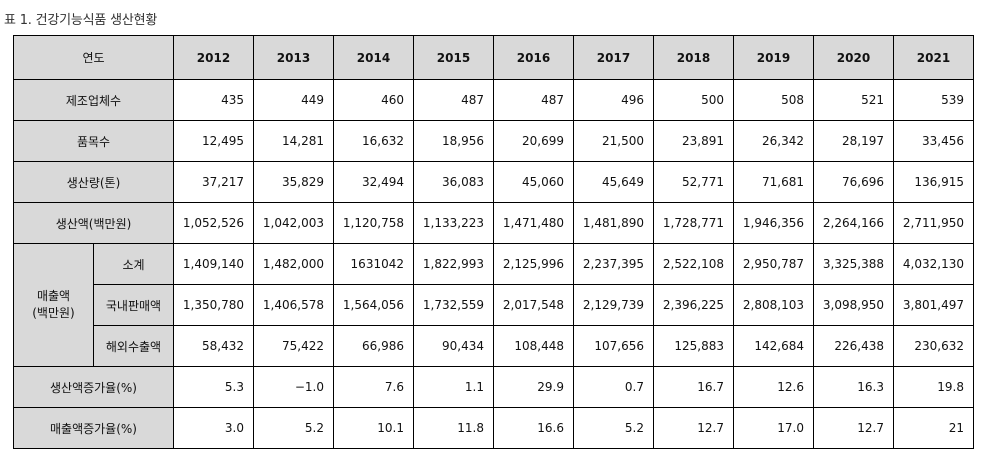  Describe the element at coordinates (213, 100) in the screenshot. I see `cell: 435` at that location.